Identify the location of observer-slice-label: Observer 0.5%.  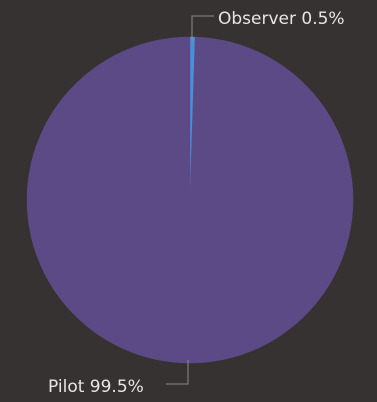
(281, 19).